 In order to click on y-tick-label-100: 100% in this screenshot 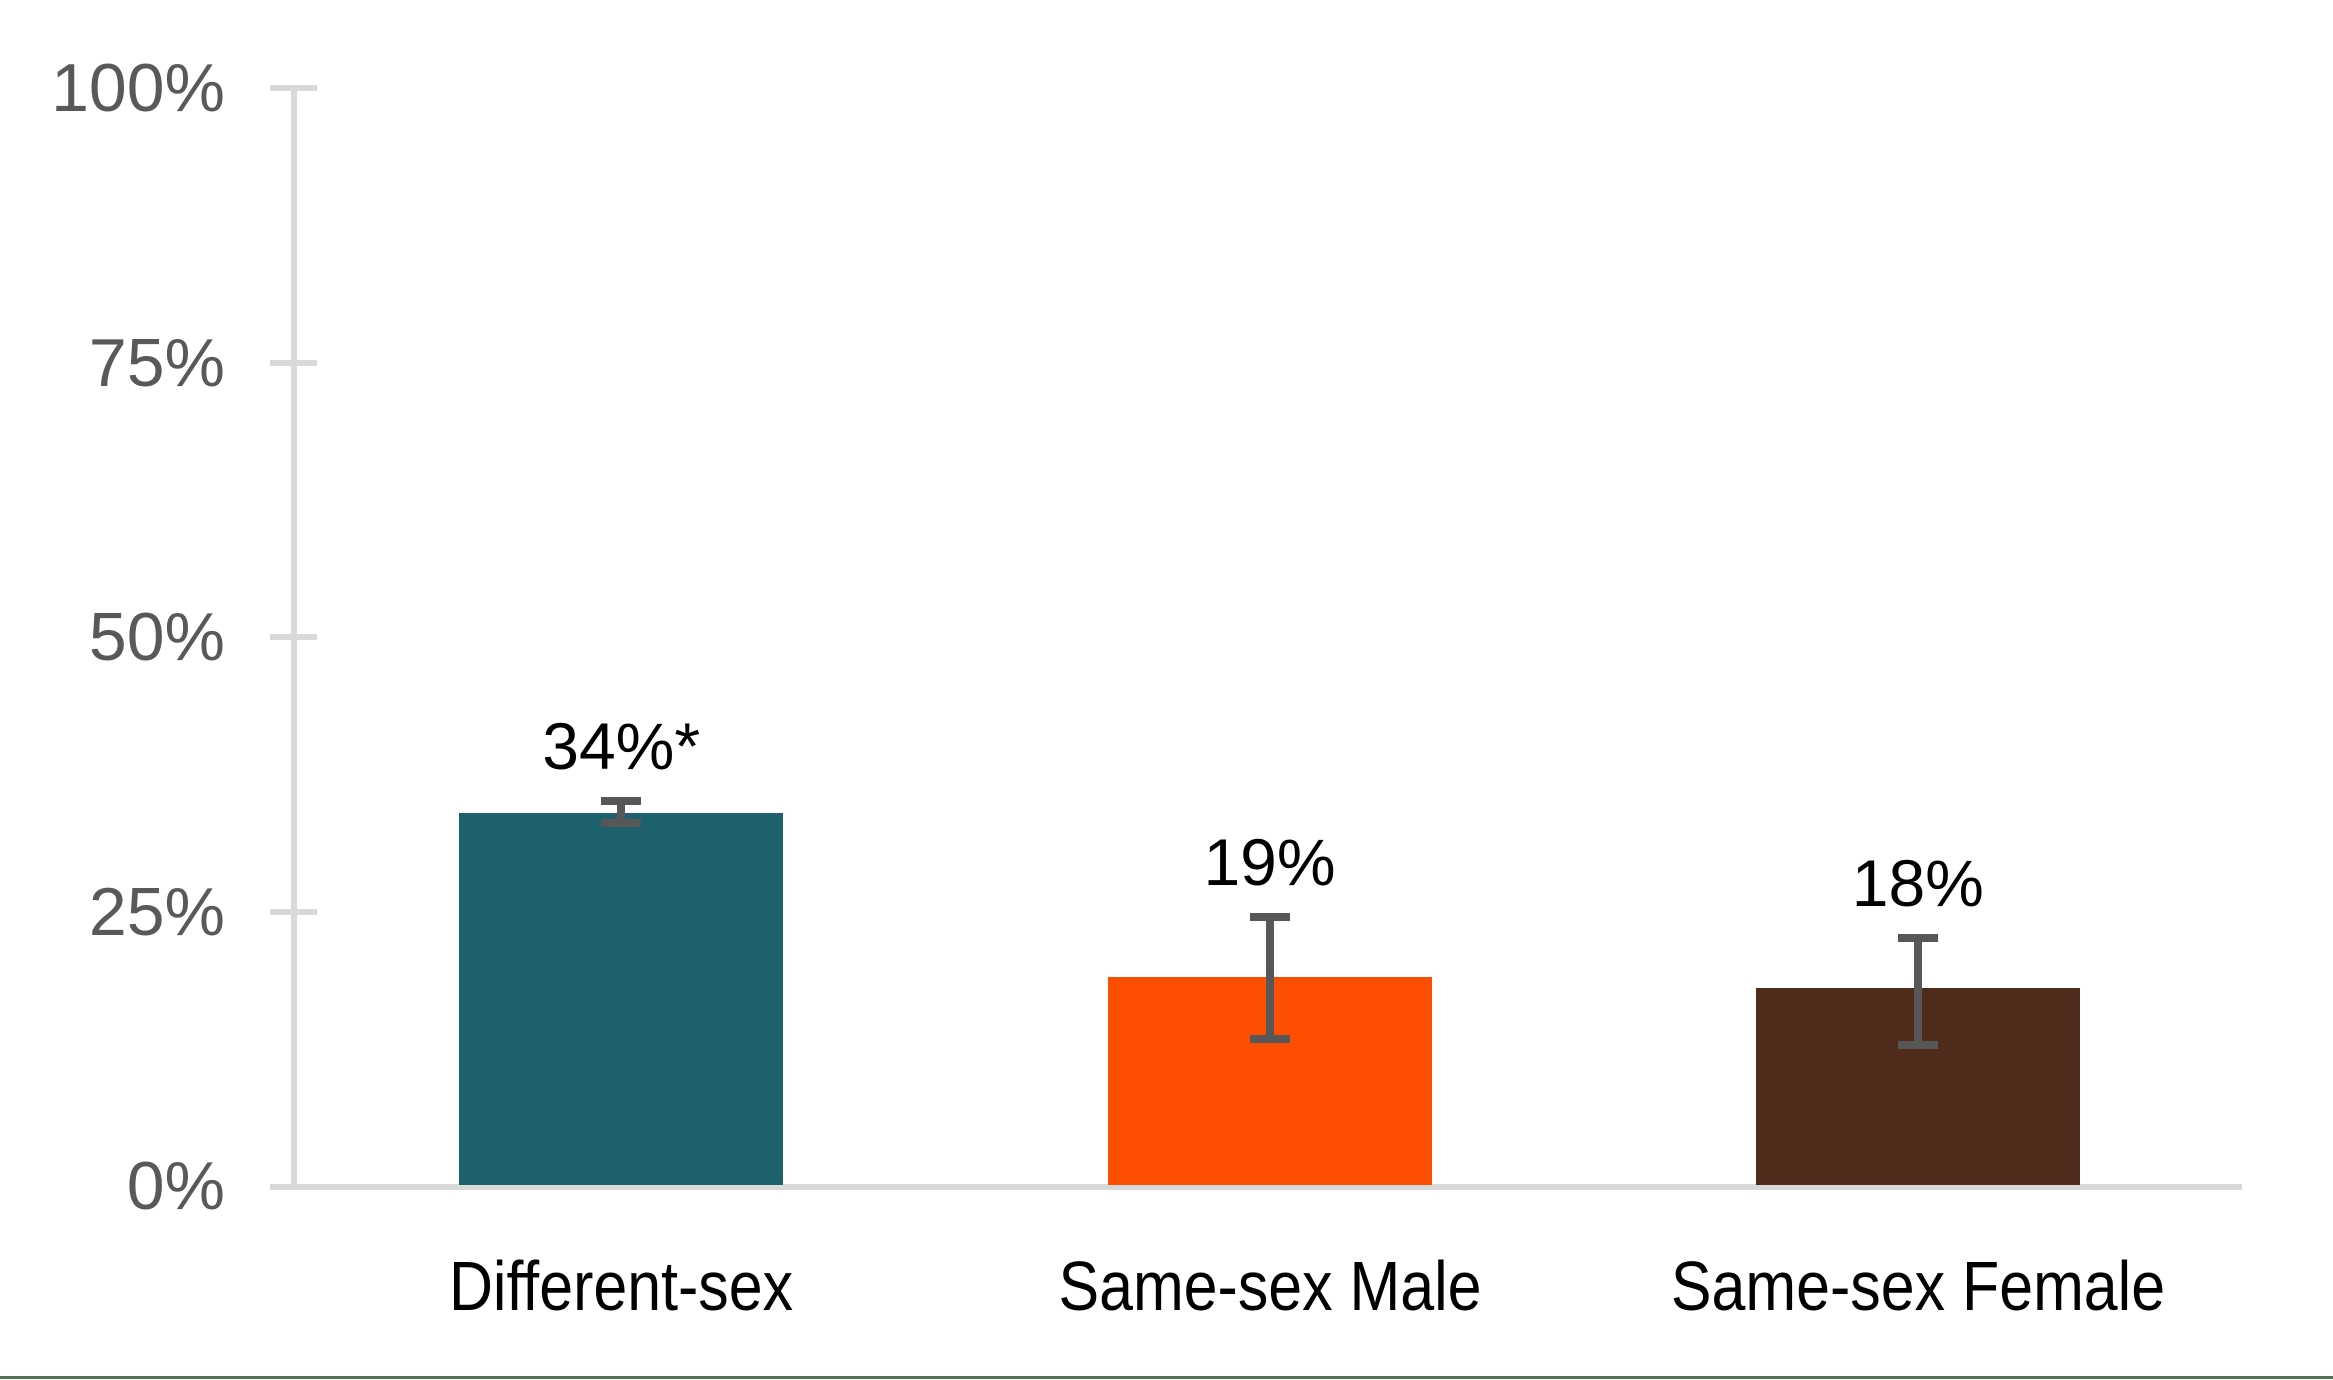, I will do `click(138, 88)`.